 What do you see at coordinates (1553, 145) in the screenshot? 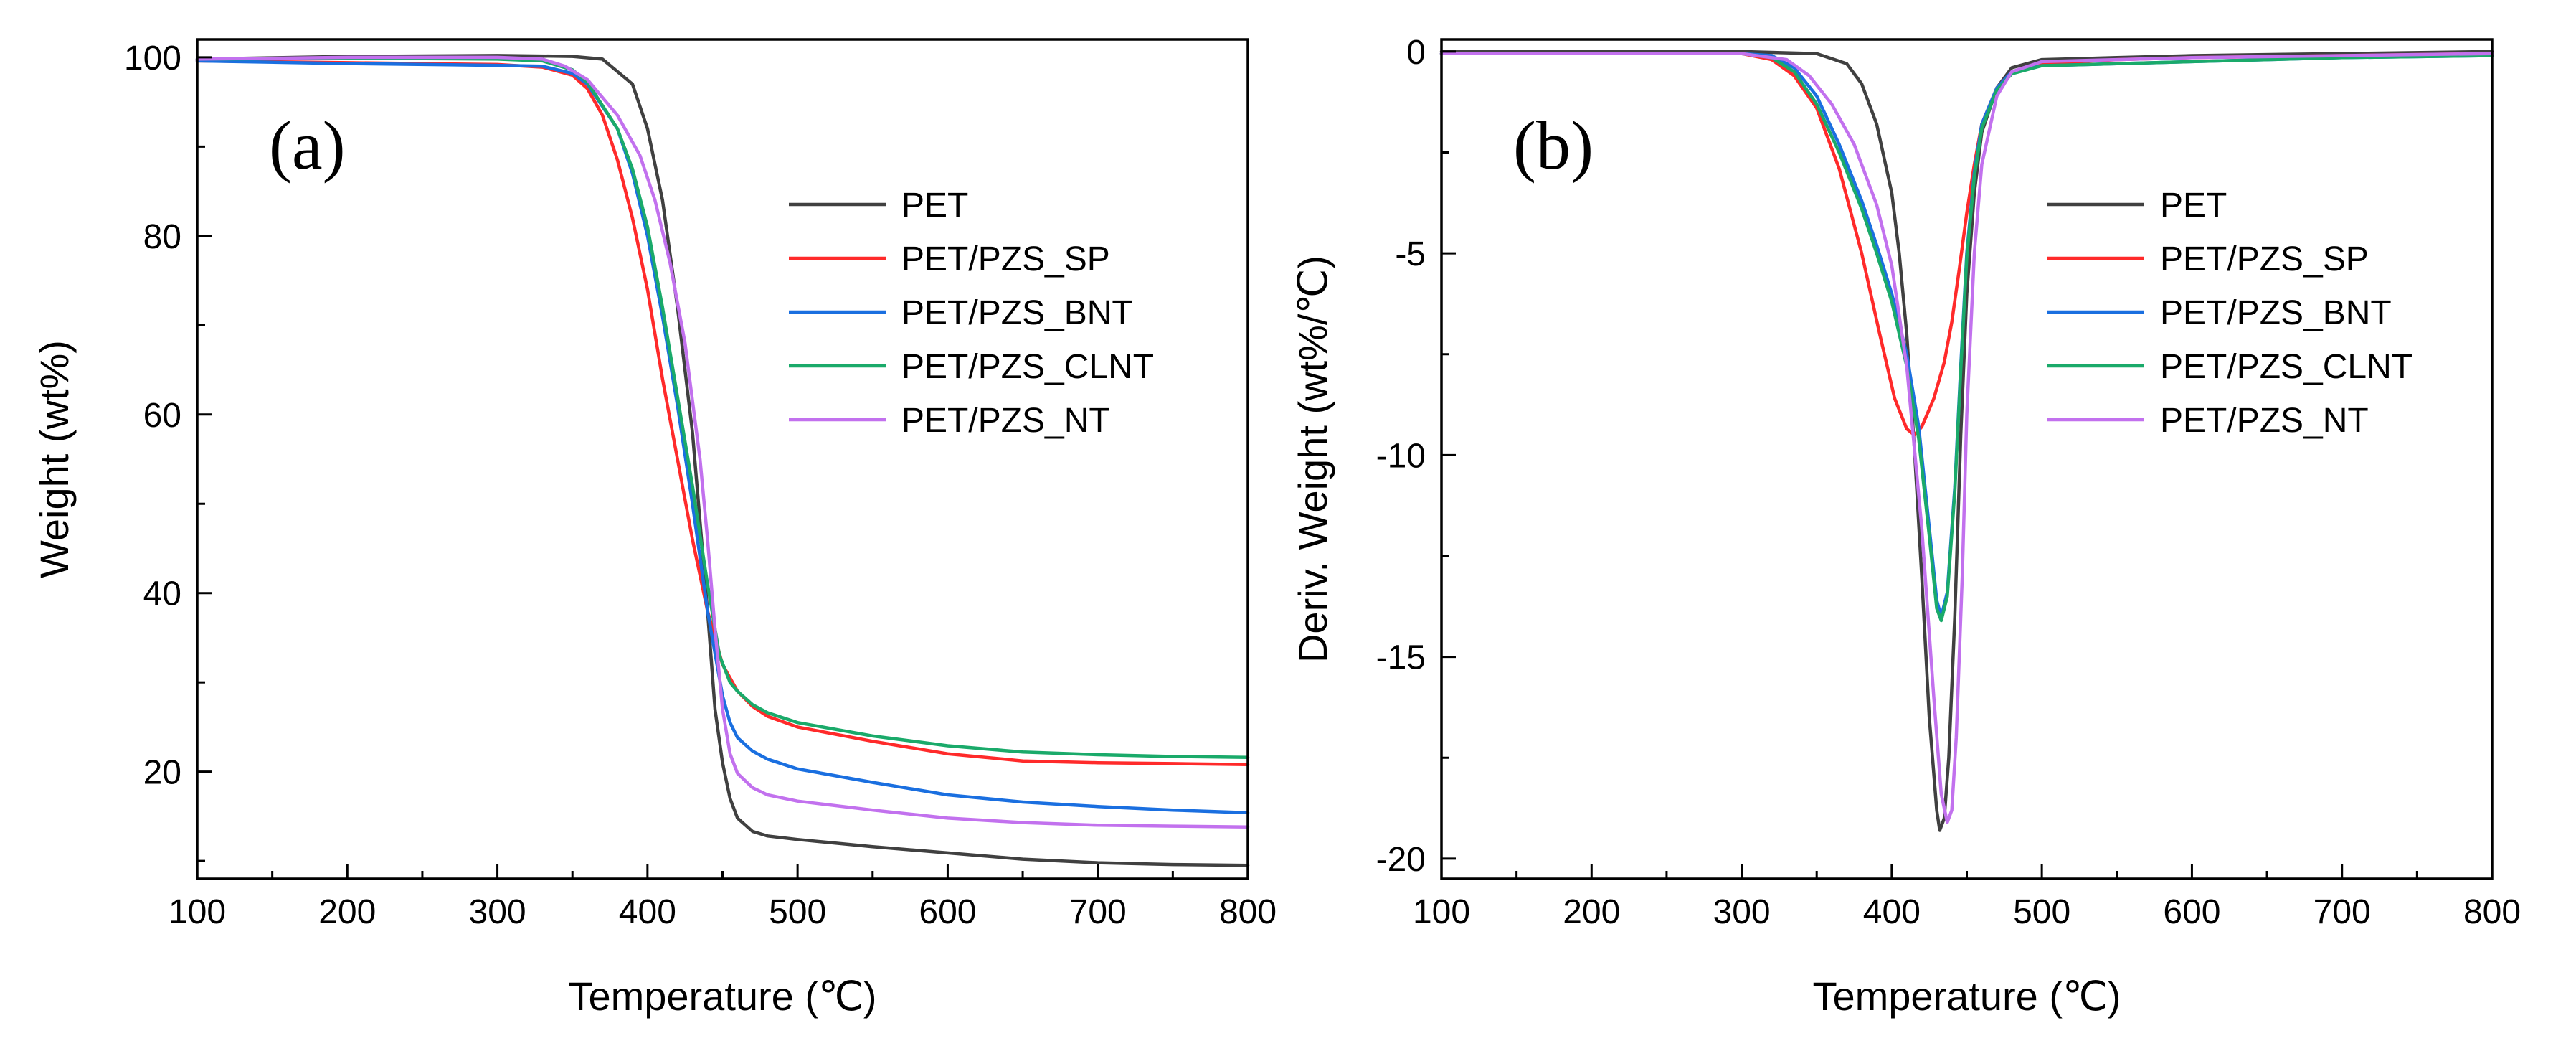
I see `panel-label-b: (b)` at bounding box center [1553, 145].